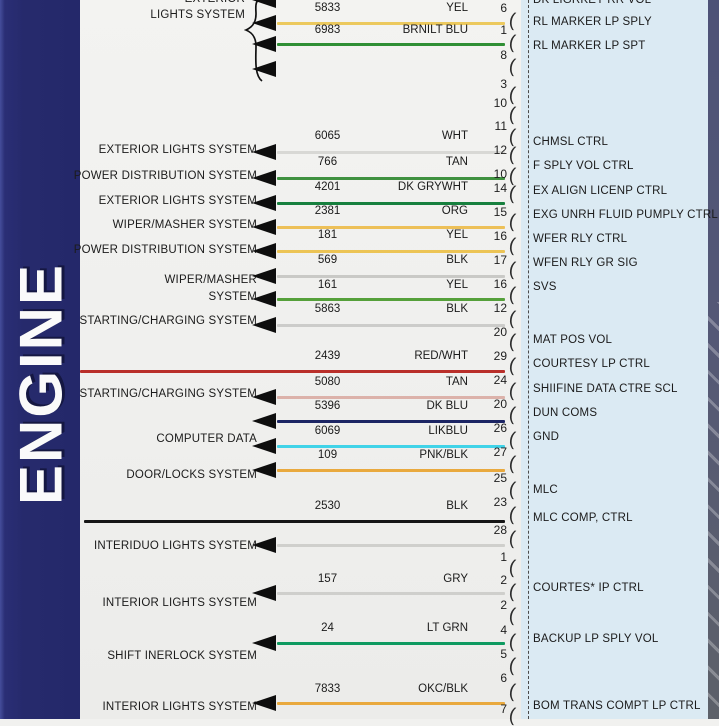 This screenshot has height=726, width=719. What do you see at coordinates (585, 263) in the screenshot?
I see `signal-name: WFEN RLY GR SIG` at bounding box center [585, 263].